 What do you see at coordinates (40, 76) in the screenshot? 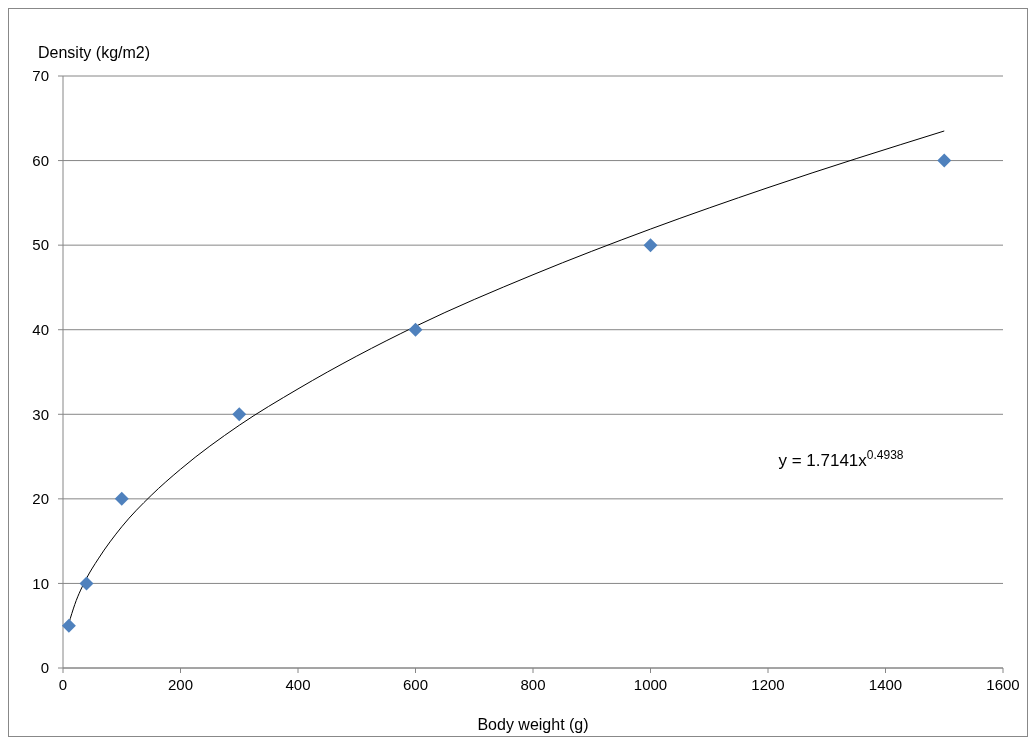
I see `y-tick-label: 70` at bounding box center [40, 76].